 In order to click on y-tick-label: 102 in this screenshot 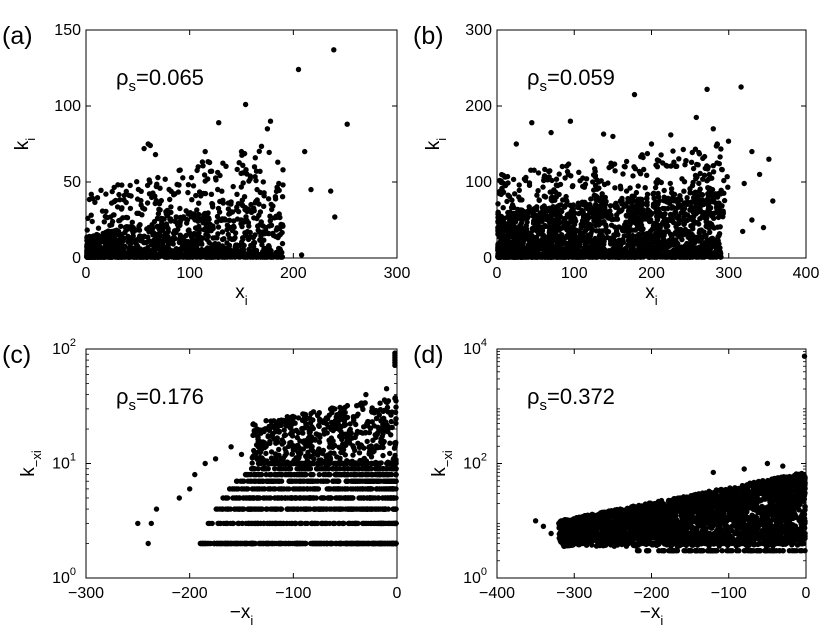, I will do `click(64, 347)`.